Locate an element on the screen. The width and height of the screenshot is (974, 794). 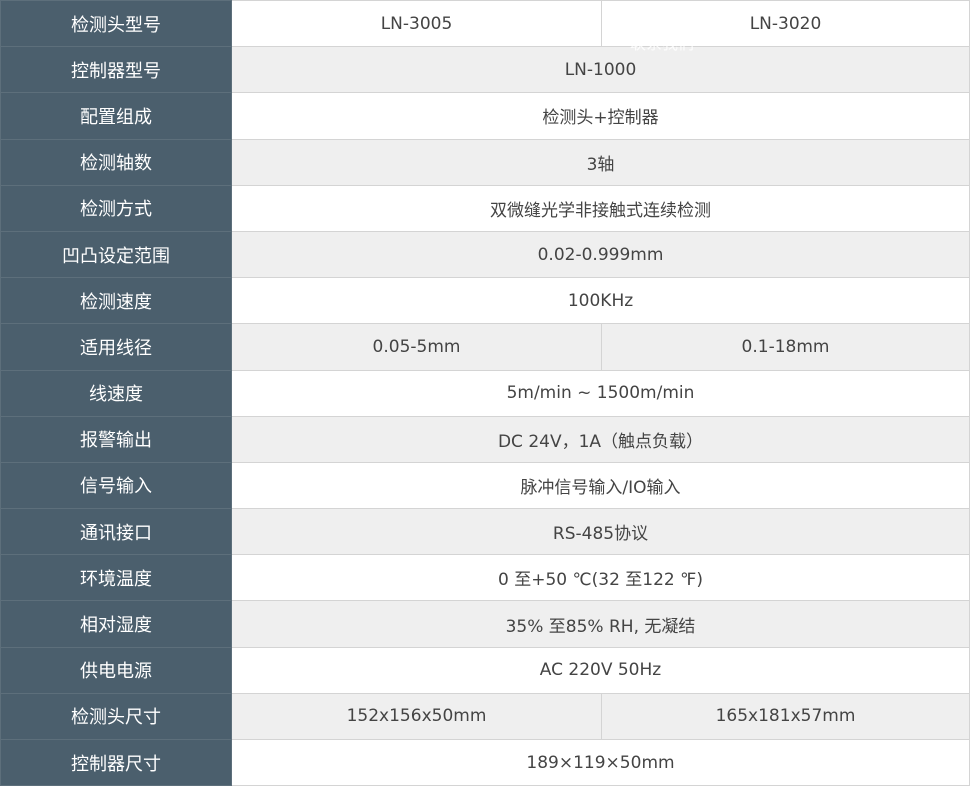
row-label: 相对湿度 is located at coordinates (116, 624).